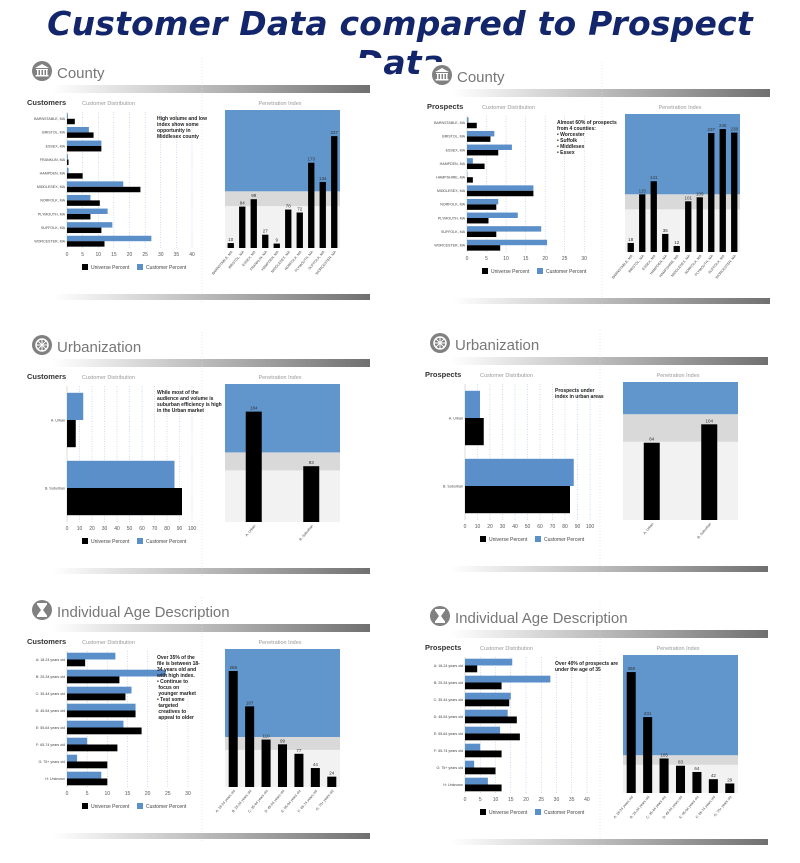  What do you see at coordinates (579, 394) in the screenshot?
I see `annotation: Prospects under index in urban areas` at bounding box center [579, 394].